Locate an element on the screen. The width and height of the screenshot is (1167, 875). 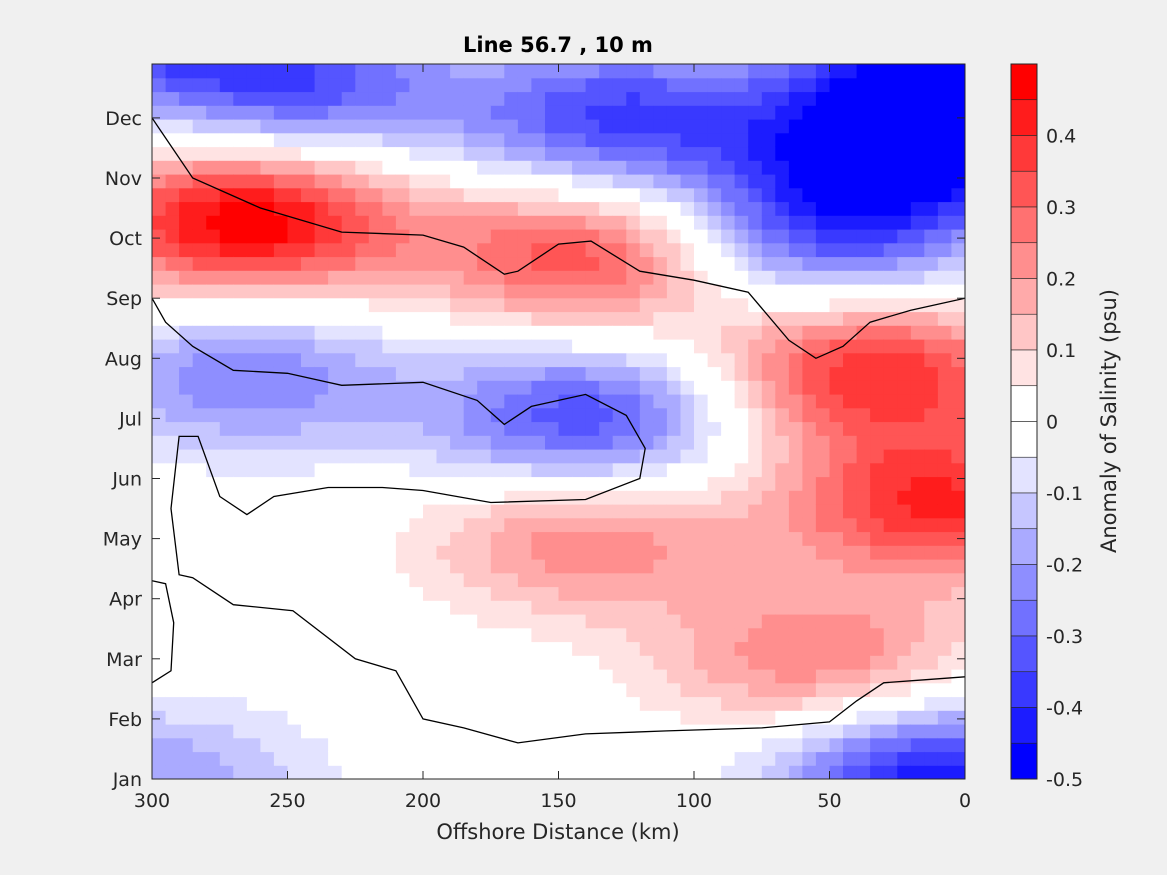
colorbar-bin is located at coordinates (1024, 618).